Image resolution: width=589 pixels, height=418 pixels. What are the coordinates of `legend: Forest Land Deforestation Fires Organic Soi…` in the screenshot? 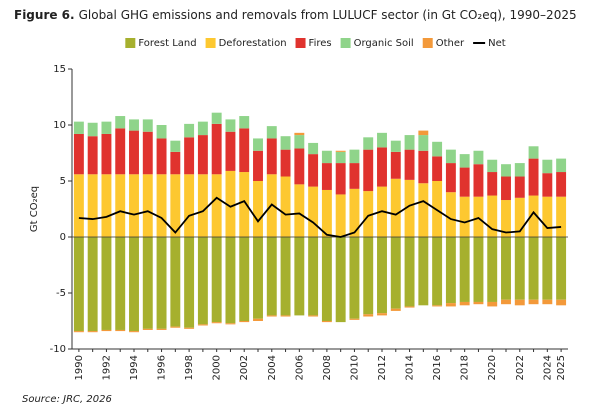 It's located at (315, 43).